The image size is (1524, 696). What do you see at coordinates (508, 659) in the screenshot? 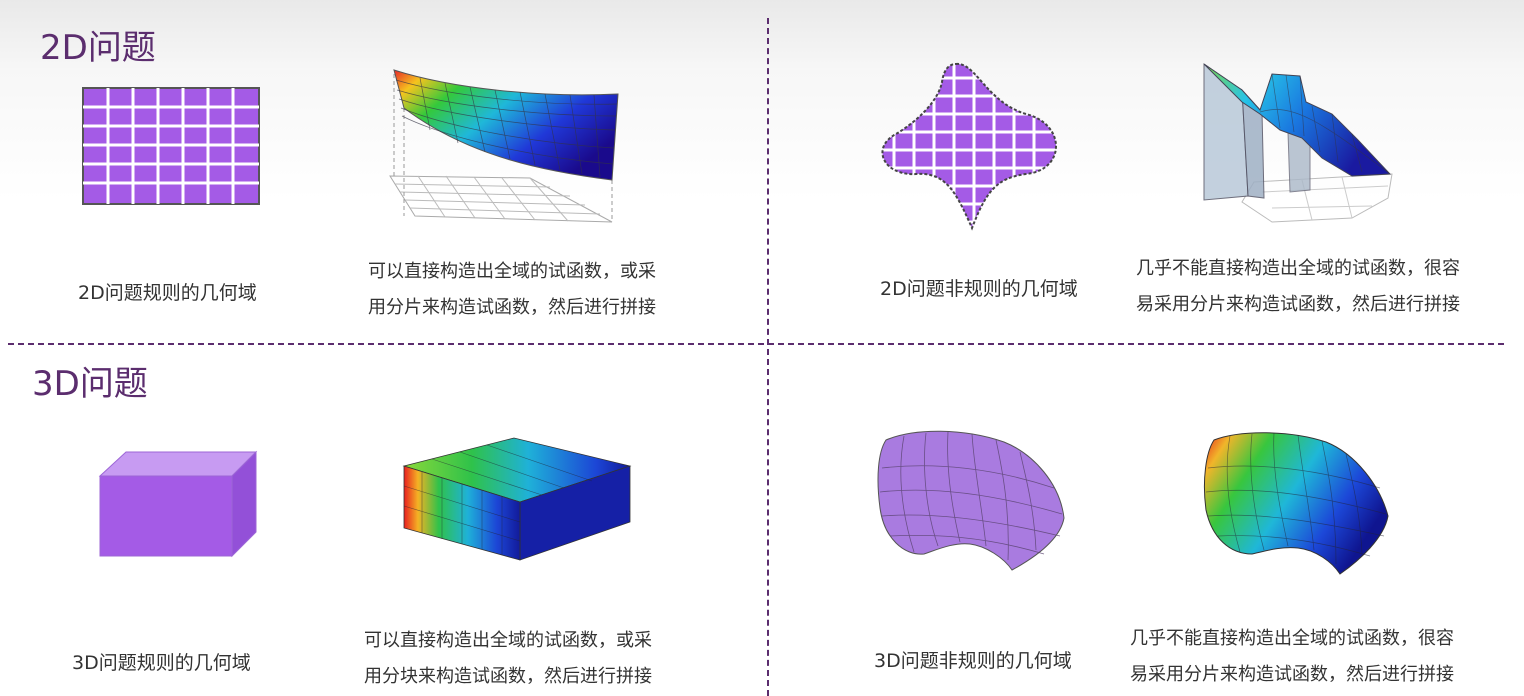
I see `description-3d-regular: 可以直接构造出全域的试函数，或采 用分块来构造试函数，然后进行拼接` at bounding box center [508, 659].